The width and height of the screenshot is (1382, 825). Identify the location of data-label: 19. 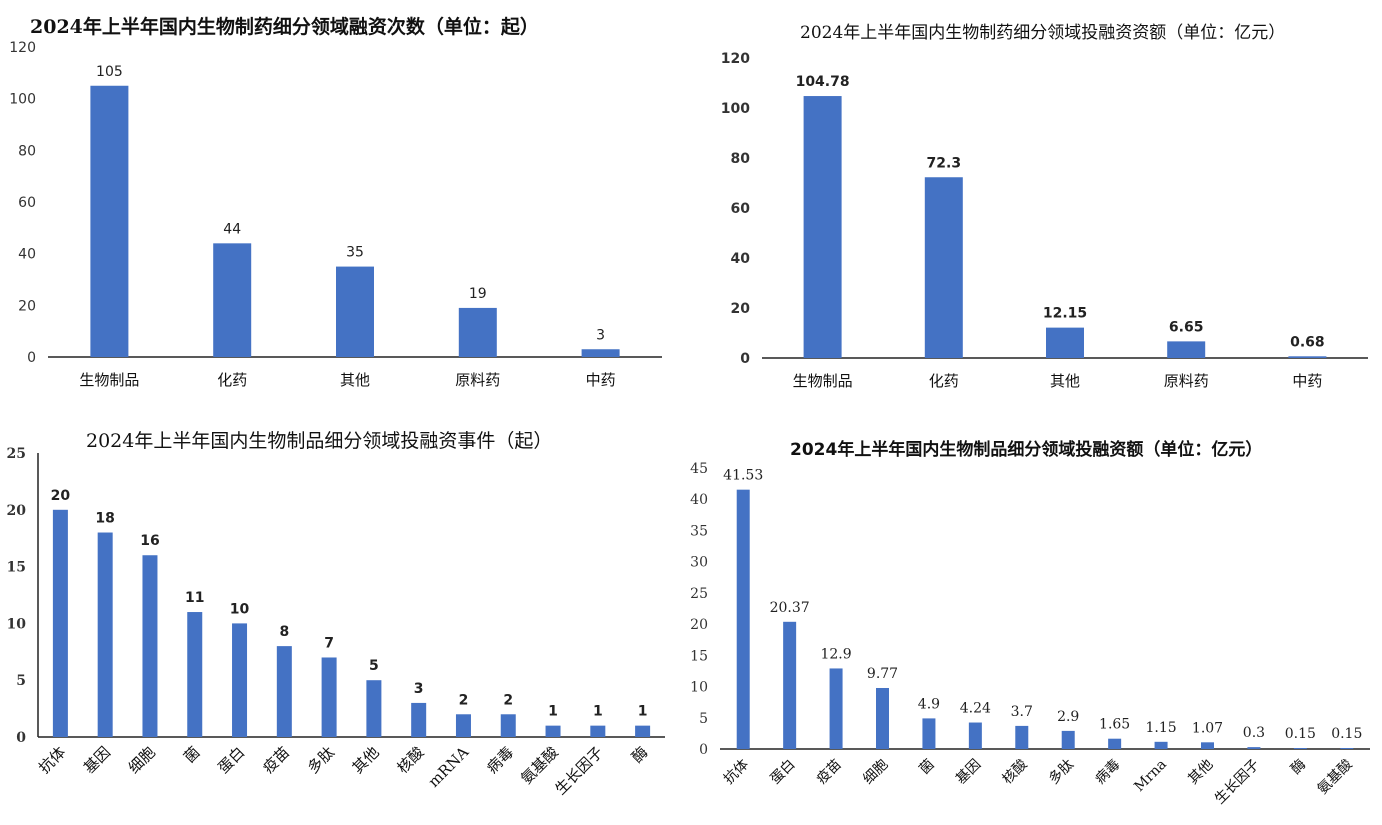
(478, 294).